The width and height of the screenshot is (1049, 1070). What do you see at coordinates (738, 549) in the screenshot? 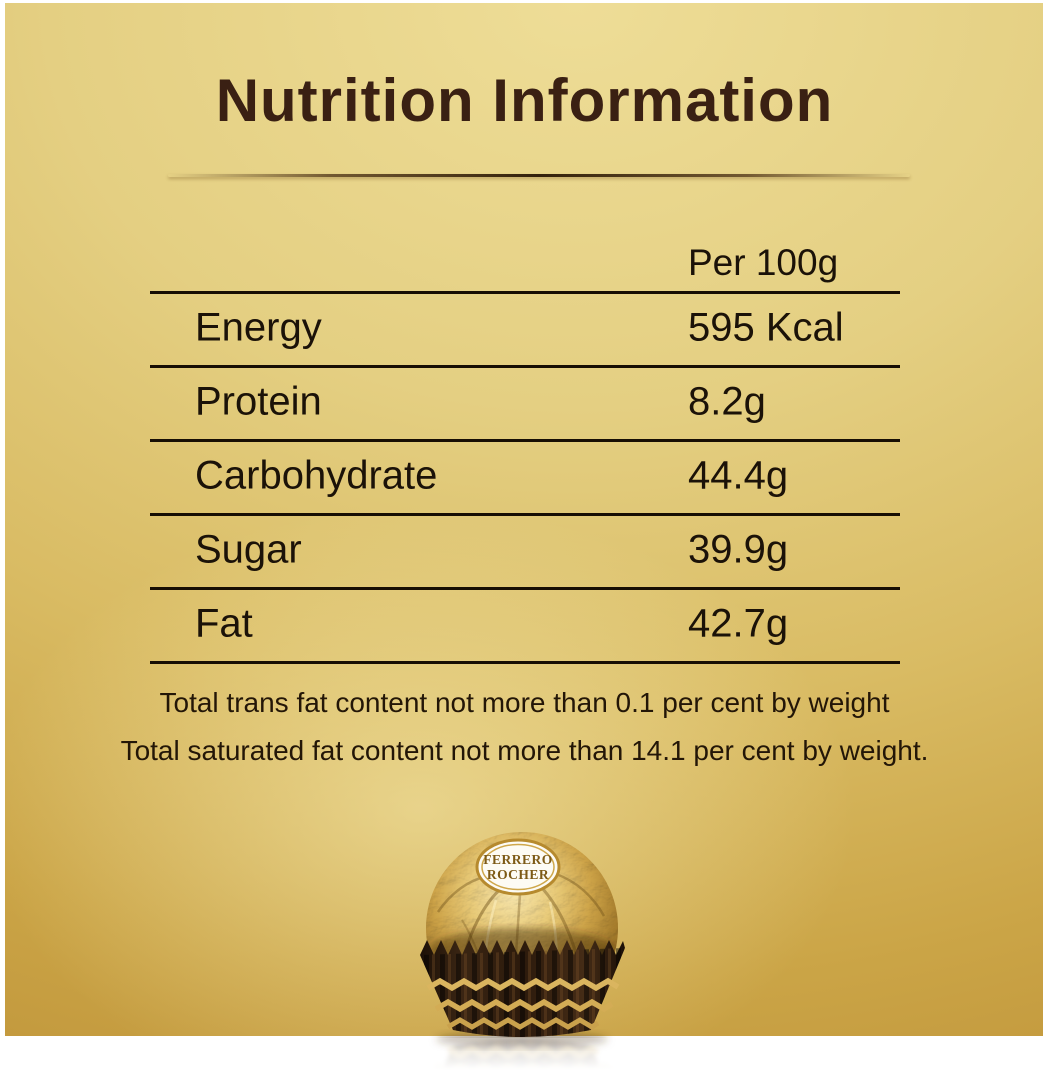
I see `row-value: 39.9g` at bounding box center [738, 549].